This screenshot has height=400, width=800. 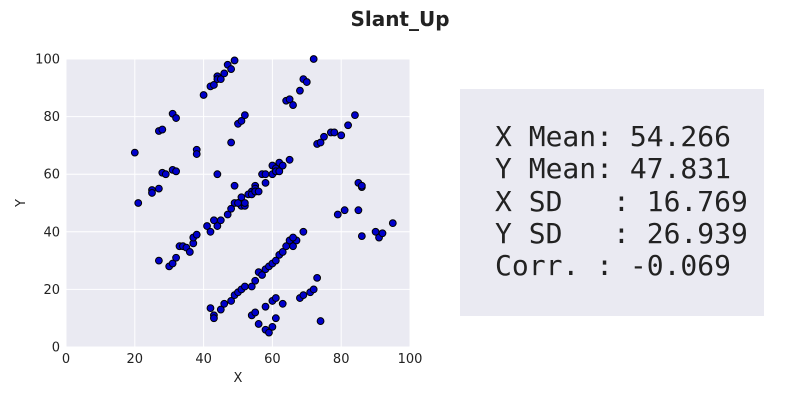 What do you see at coordinates (56, 348) in the screenshot?
I see `y-tick-label: 0` at bounding box center [56, 348].